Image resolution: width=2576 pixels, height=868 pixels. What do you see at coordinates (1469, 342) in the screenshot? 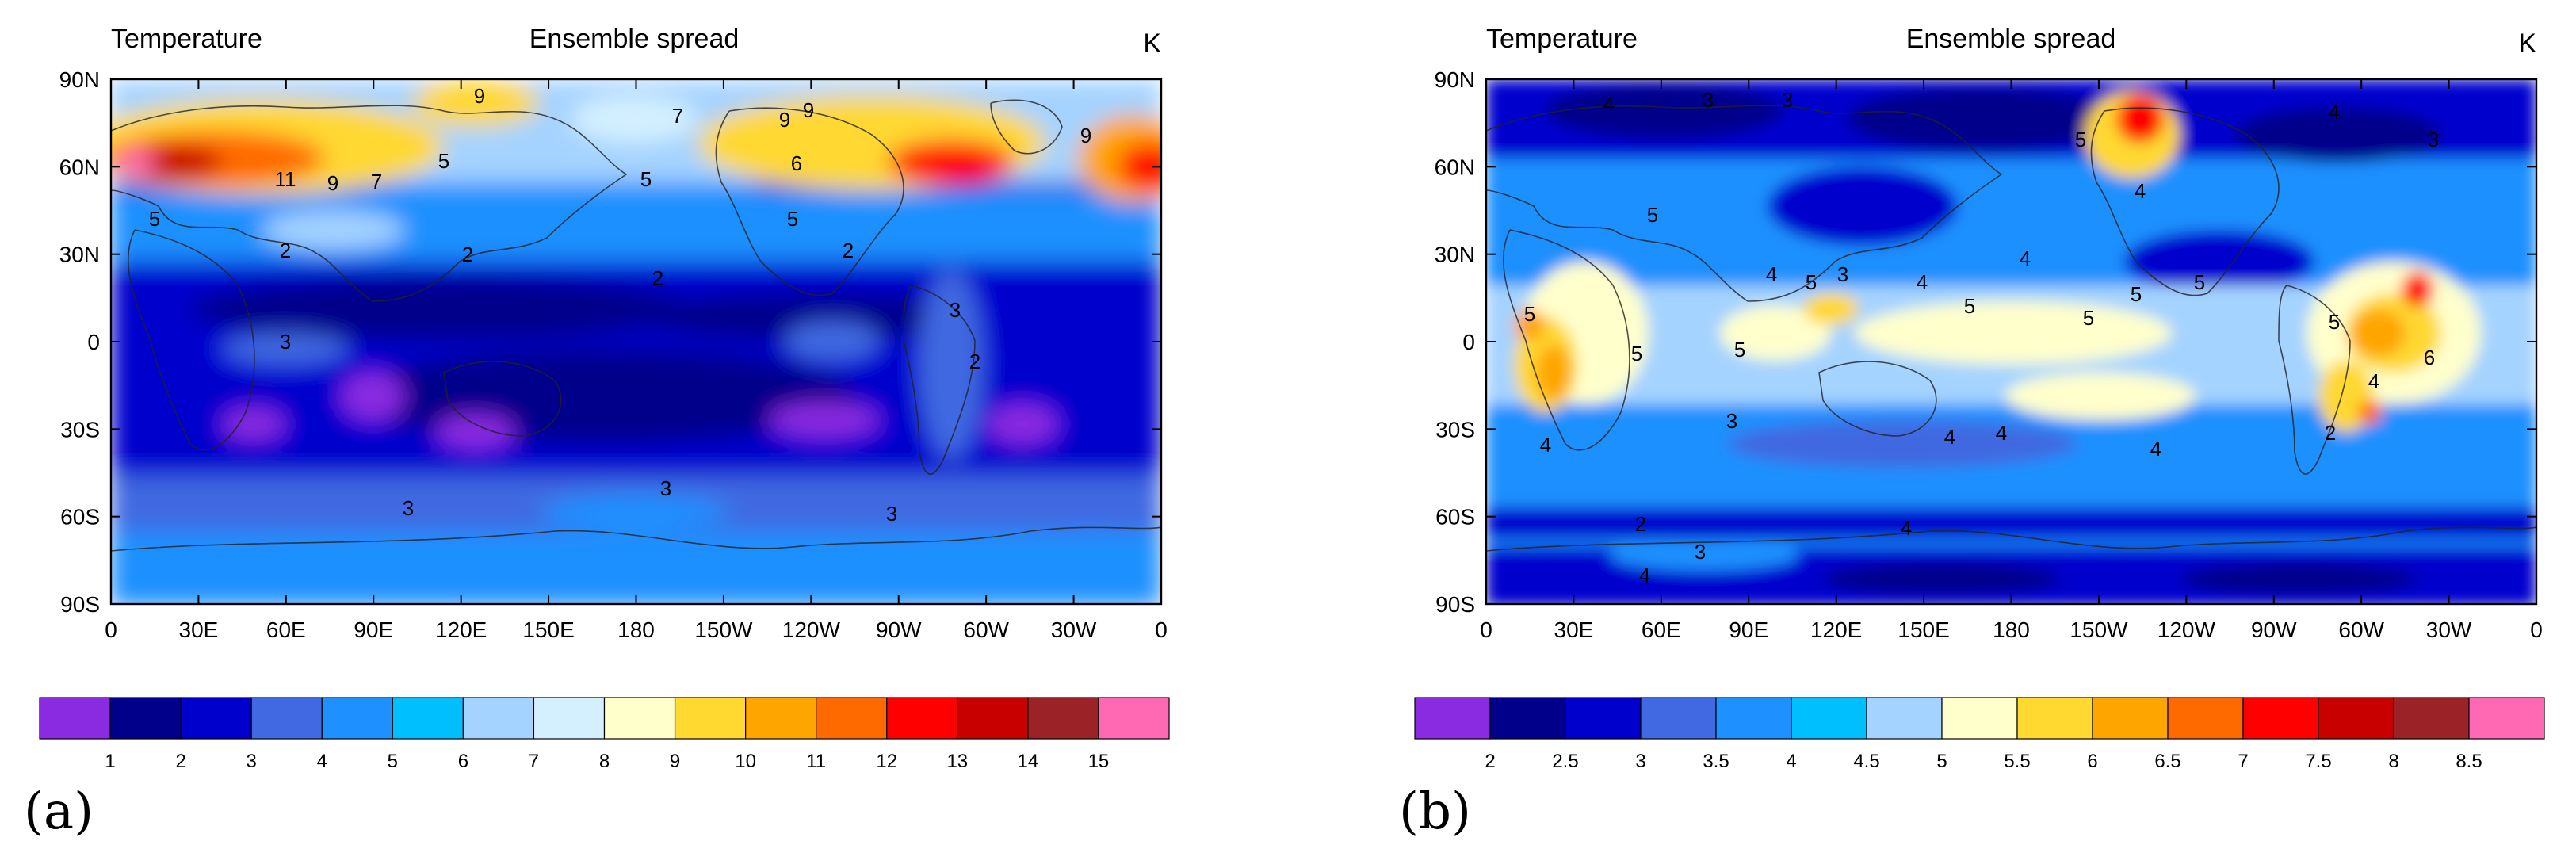
I see `panel-b-y-tick-label: 0` at bounding box center [1469, 342].